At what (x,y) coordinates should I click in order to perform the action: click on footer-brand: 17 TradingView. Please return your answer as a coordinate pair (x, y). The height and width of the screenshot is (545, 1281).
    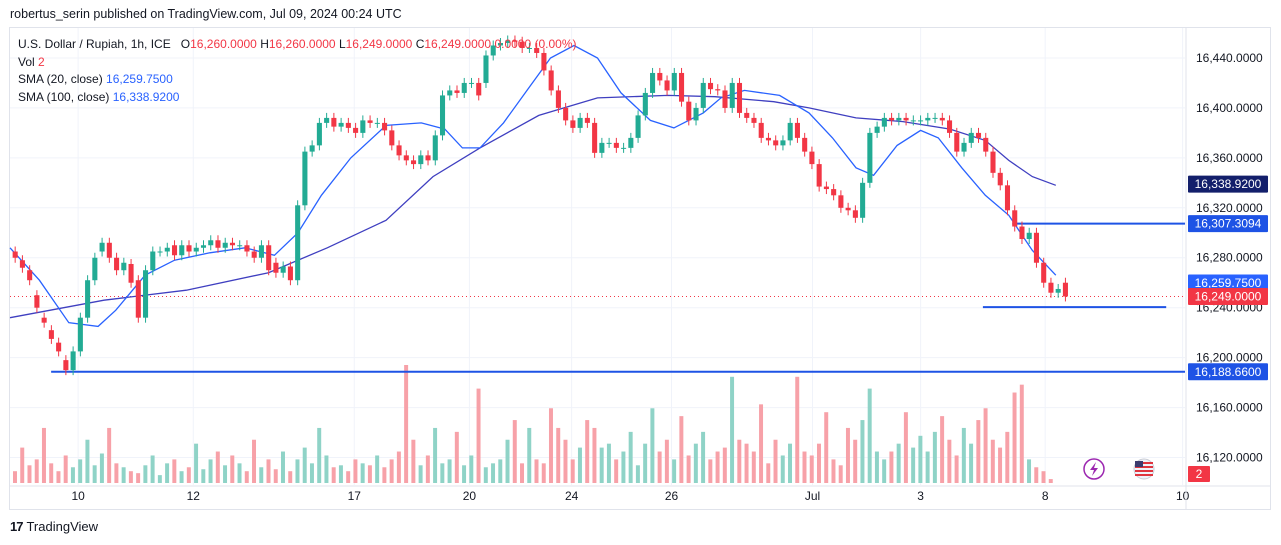
    Looking at the image, I should click on (54, 526).